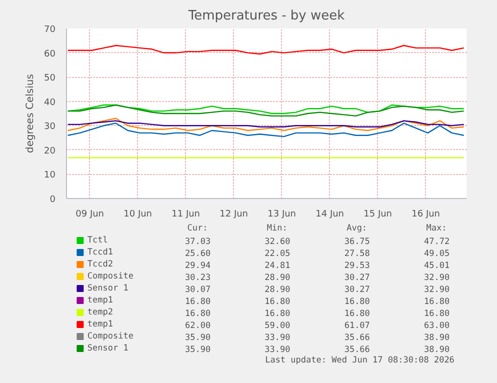 This screenshot has width=497, height=383. I want to click on text: Cur:, so click(197, 229).